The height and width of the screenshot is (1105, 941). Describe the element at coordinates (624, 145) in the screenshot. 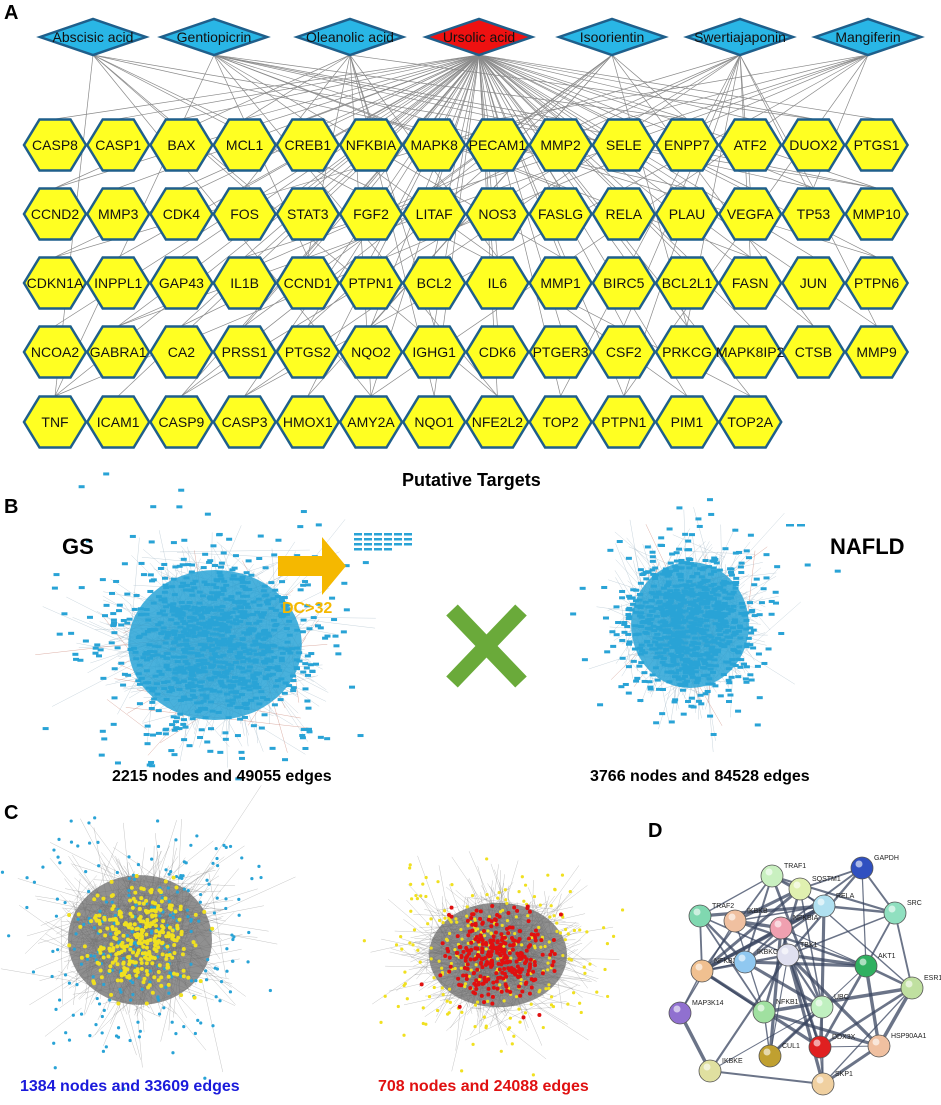

I see `target-label: SELE` at that location.